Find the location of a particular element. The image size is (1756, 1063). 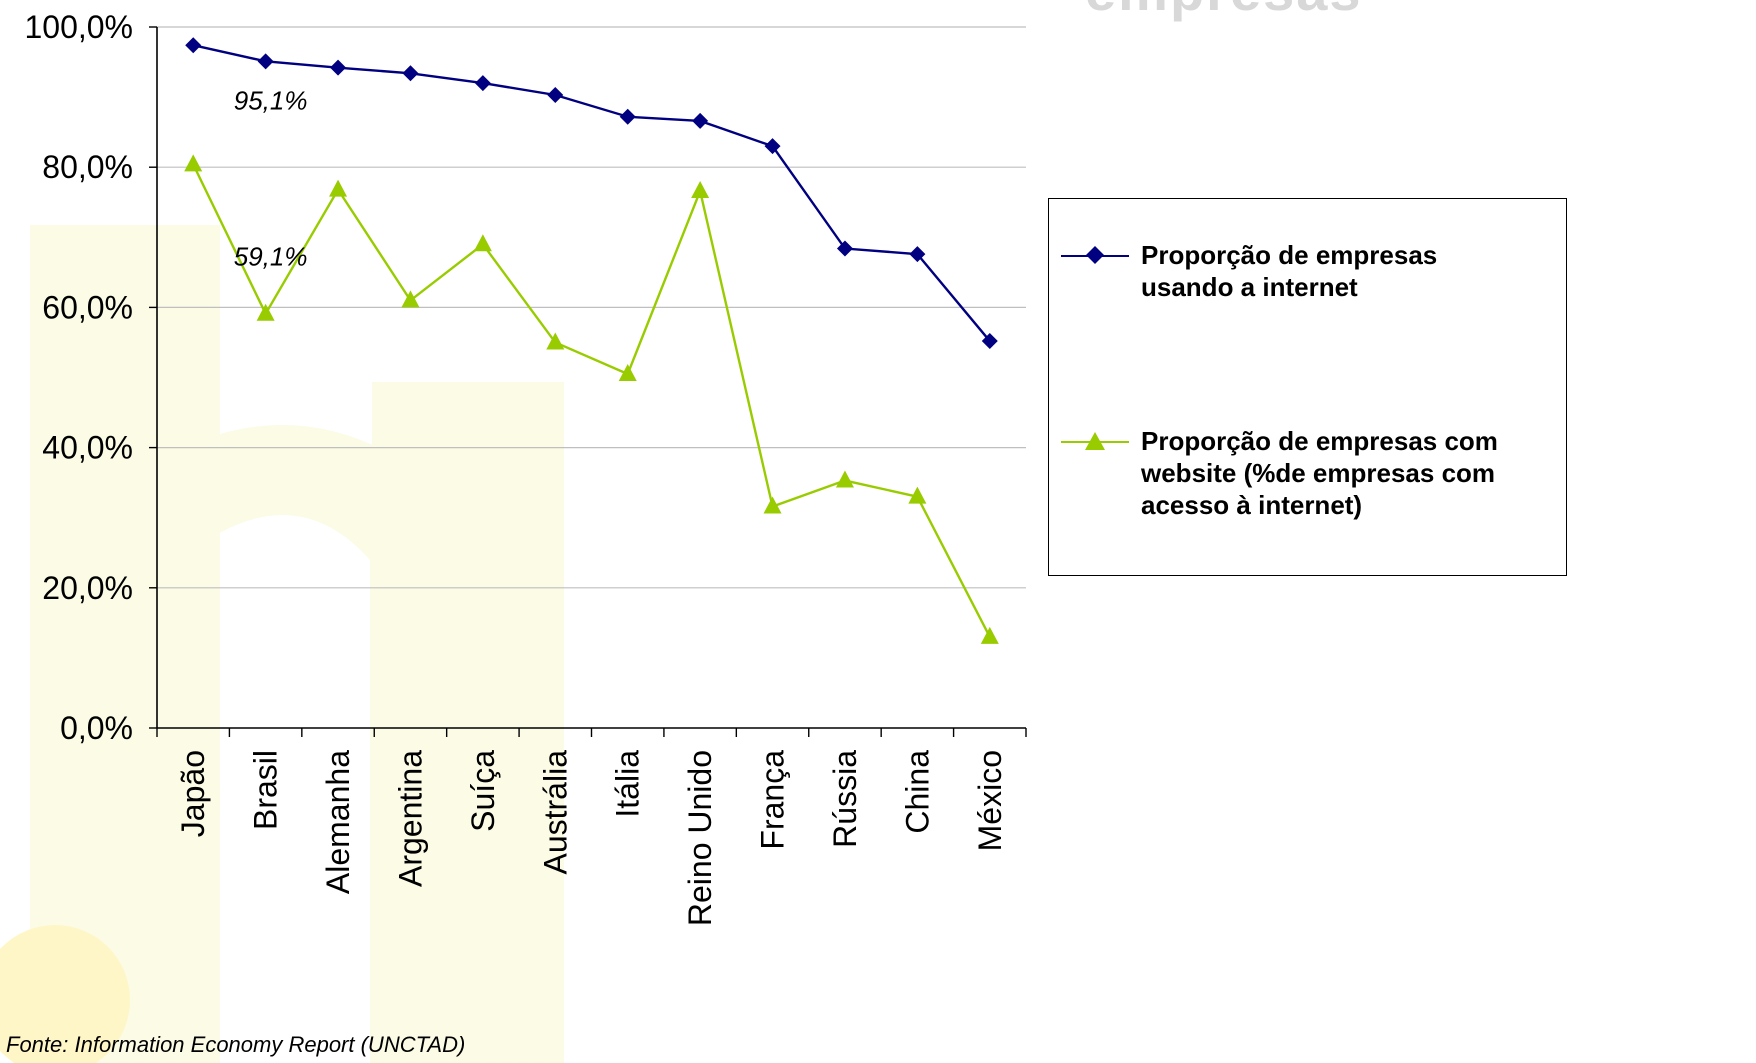

x-tick-label: Austrália is located at coordinates (555, 812).